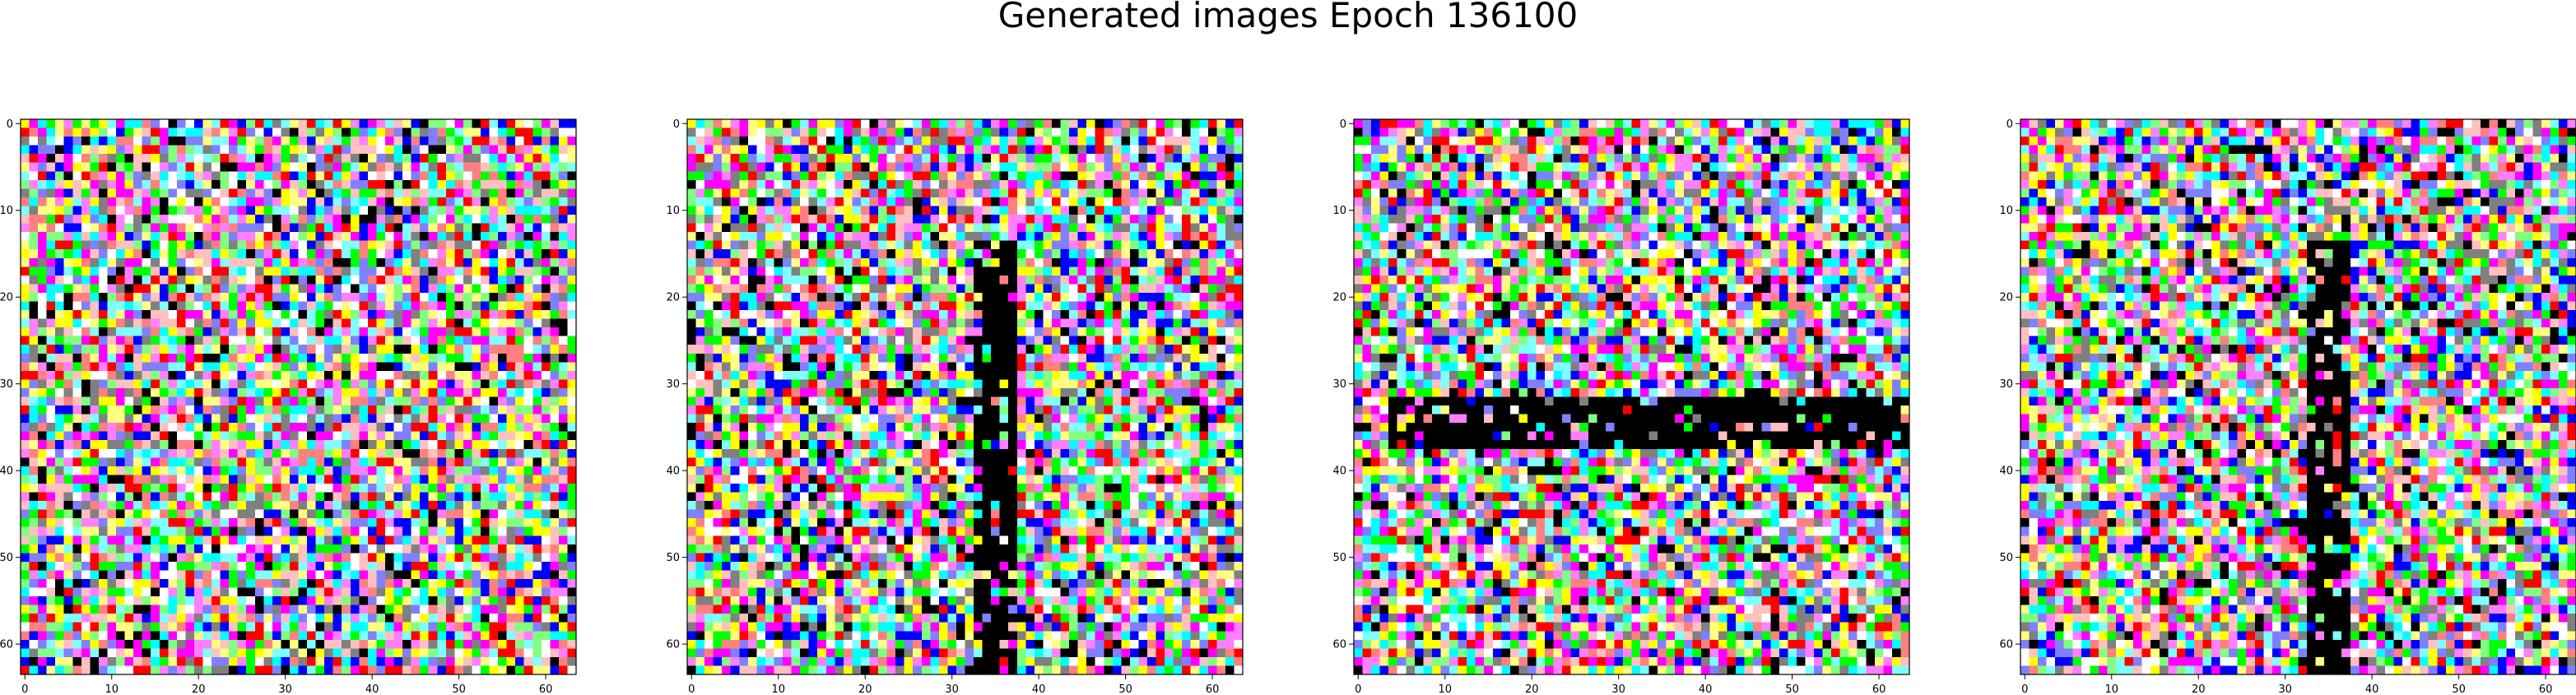 The image size is (2576, 695). Describe the element at coordinates (1288, 17) in the screenshot. I see `figure-title: Generated images Epoch 136100` at that location.